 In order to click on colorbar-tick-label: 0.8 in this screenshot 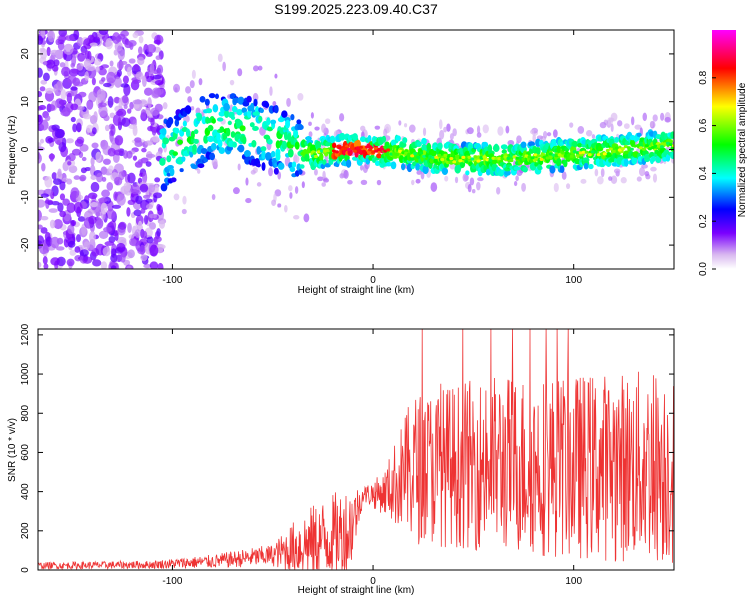, I will do `click(703, 77)`.